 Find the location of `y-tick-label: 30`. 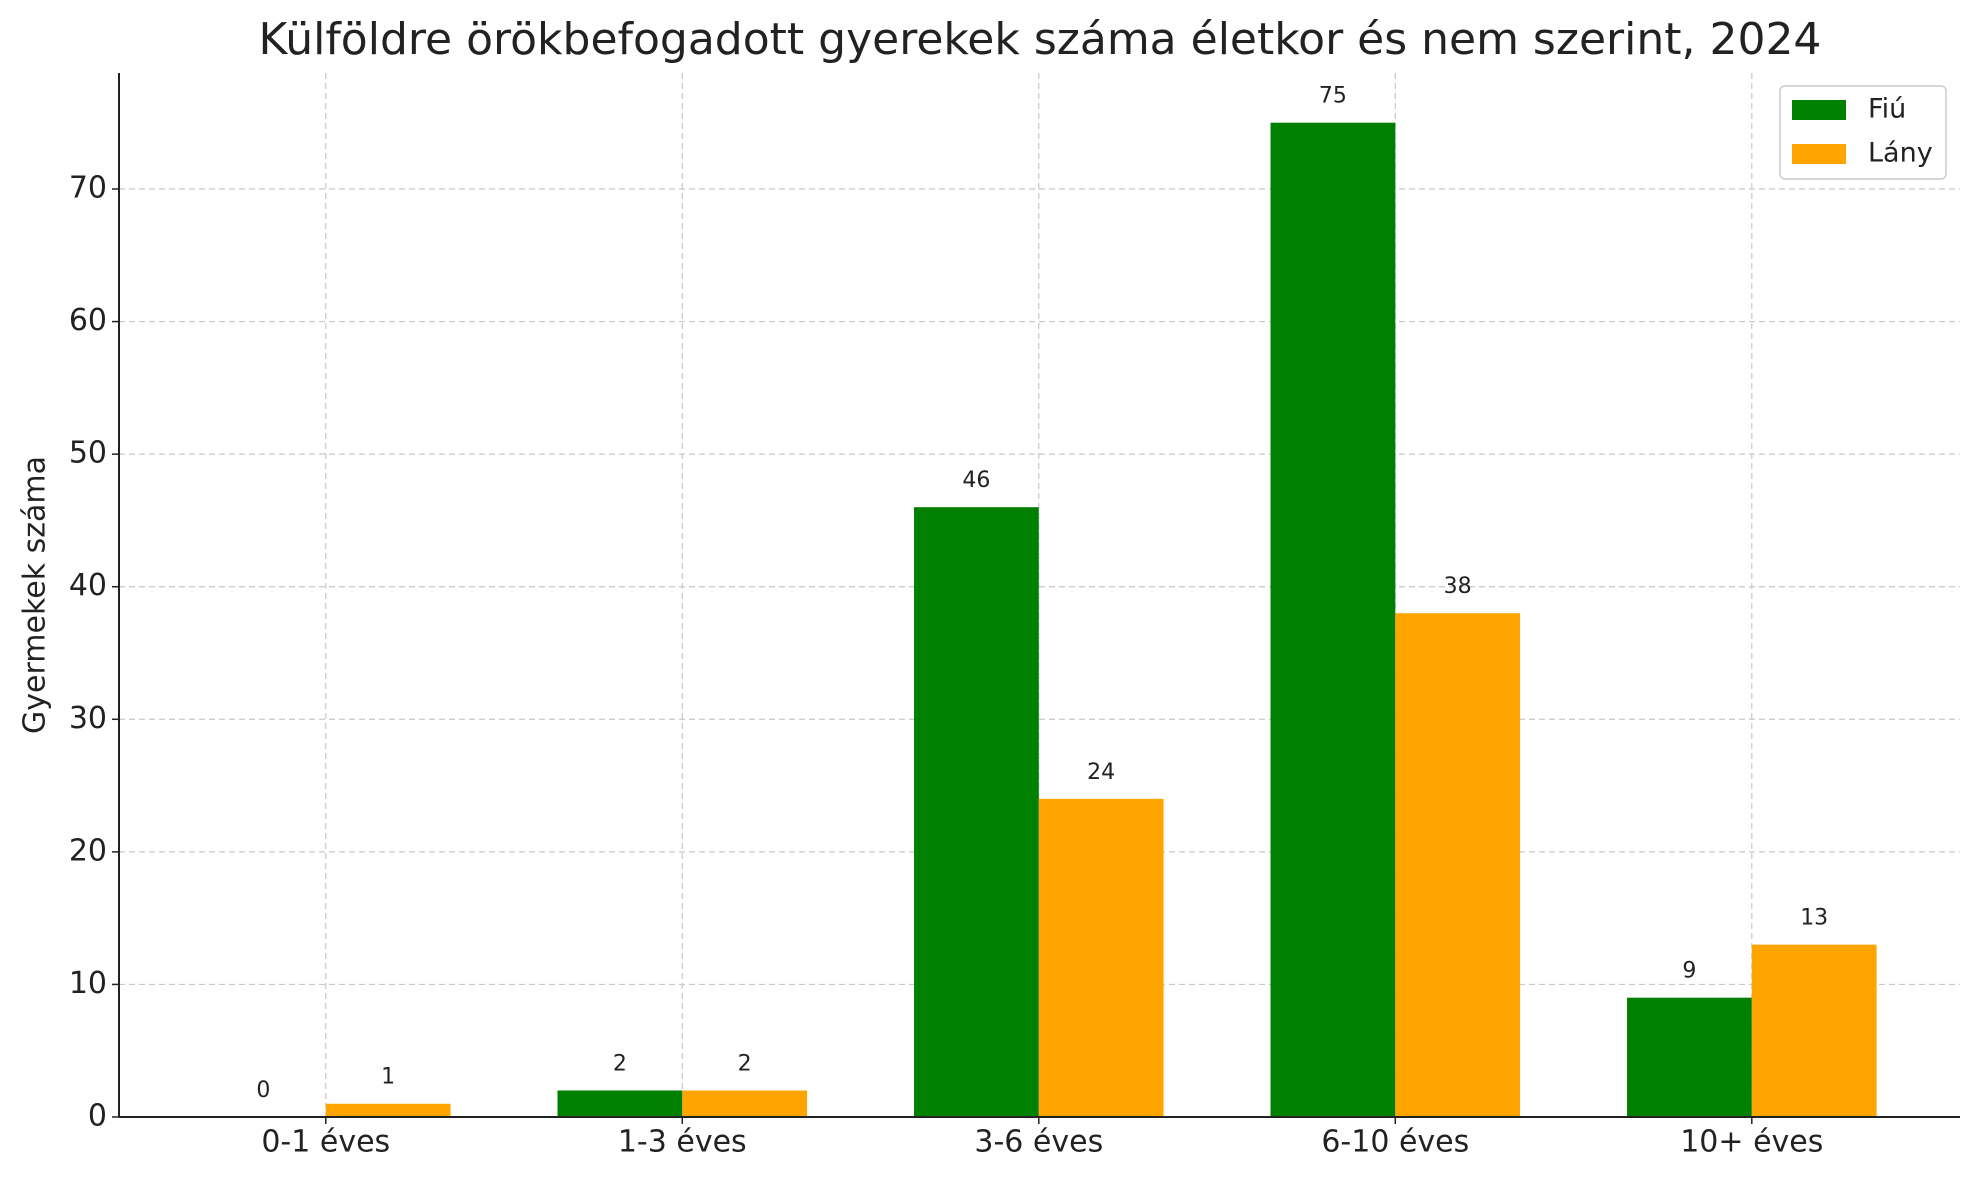

y-tick-label: 30 is located at coordinates (88, 718).